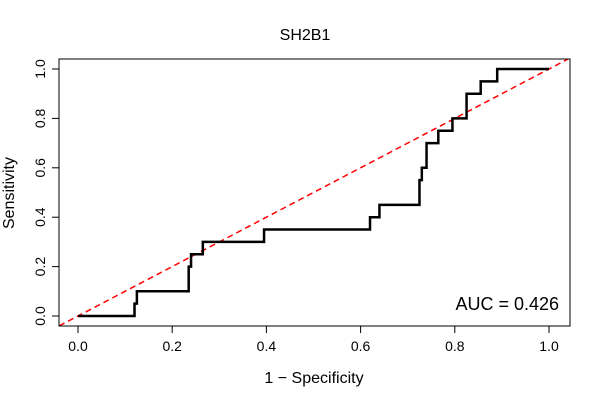  I want to click on x-tick-label: 0.8, so click(455, 346).